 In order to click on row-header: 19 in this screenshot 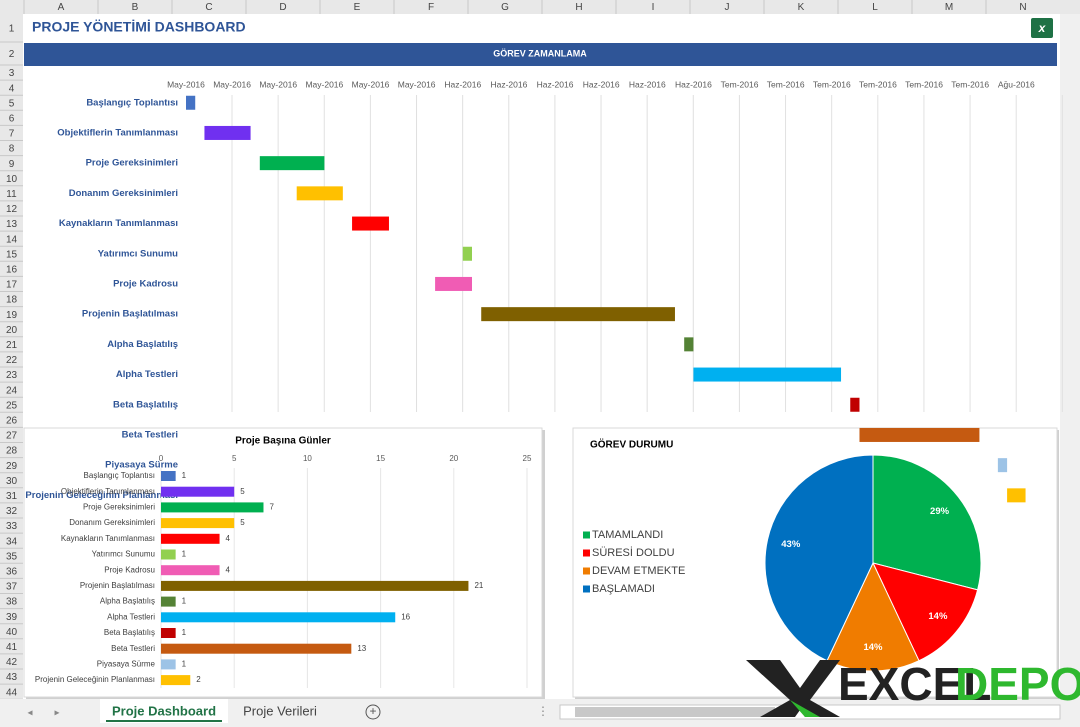, I will do `click(12, 315)`.